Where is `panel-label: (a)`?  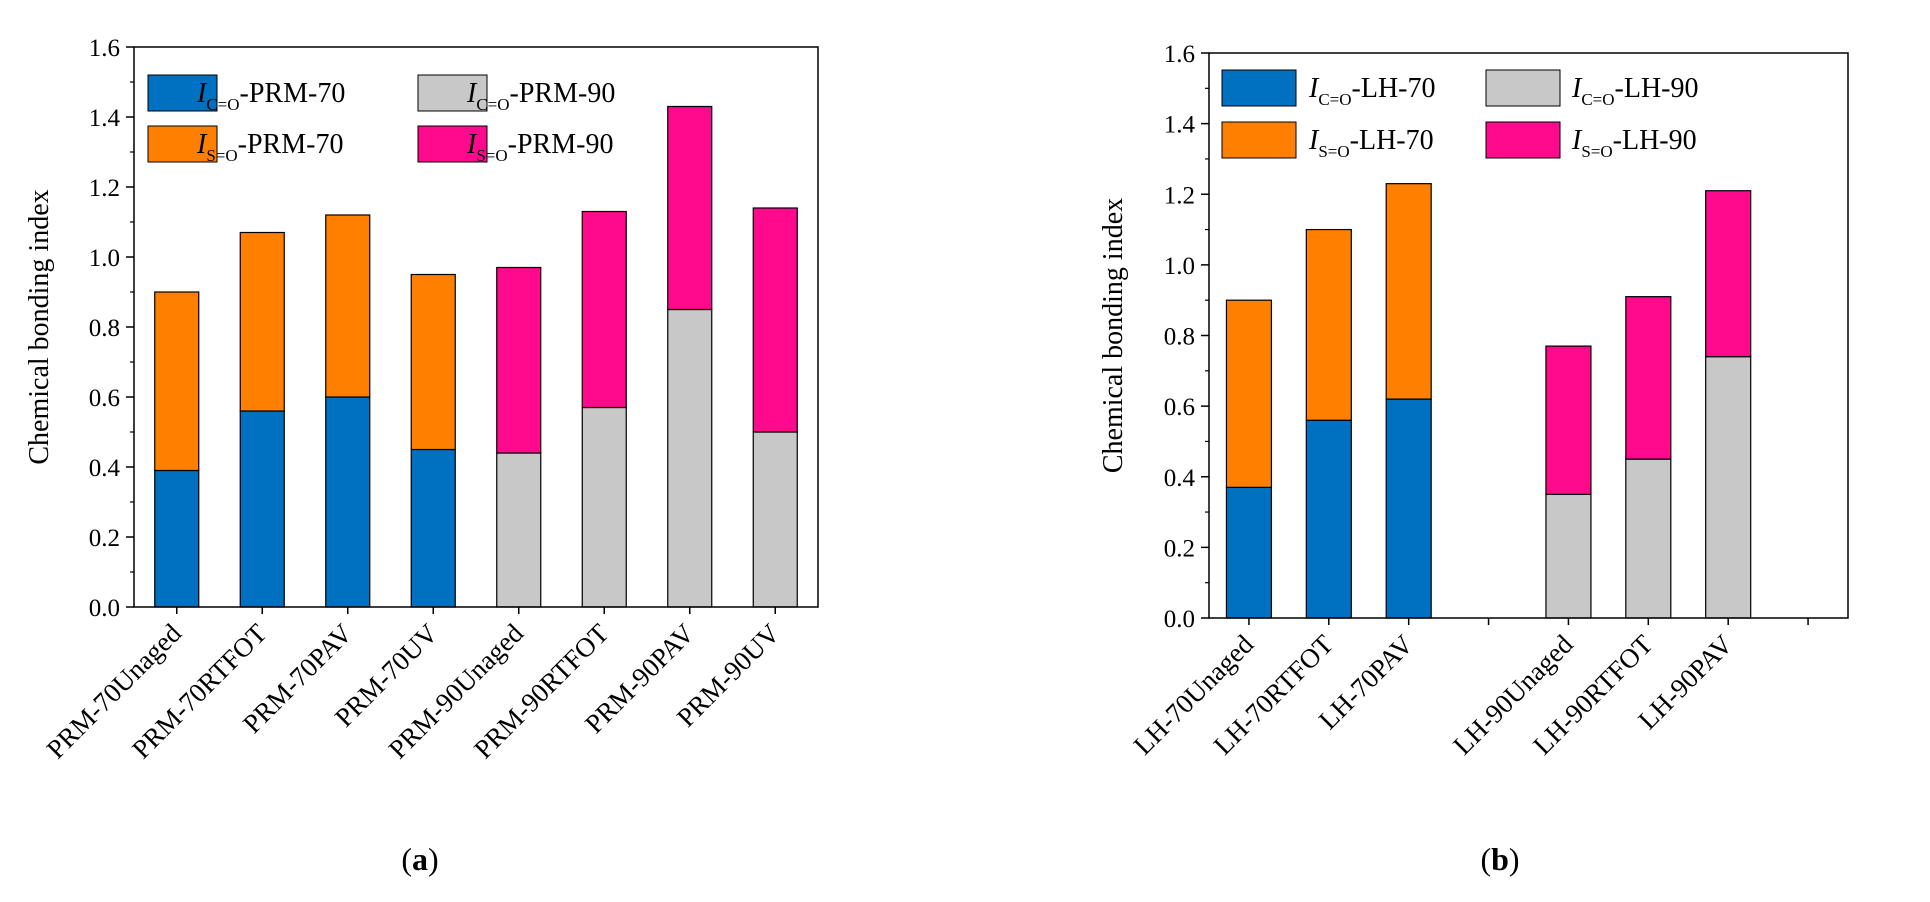
panel-label: (a) is located at coordinates (419, 859).